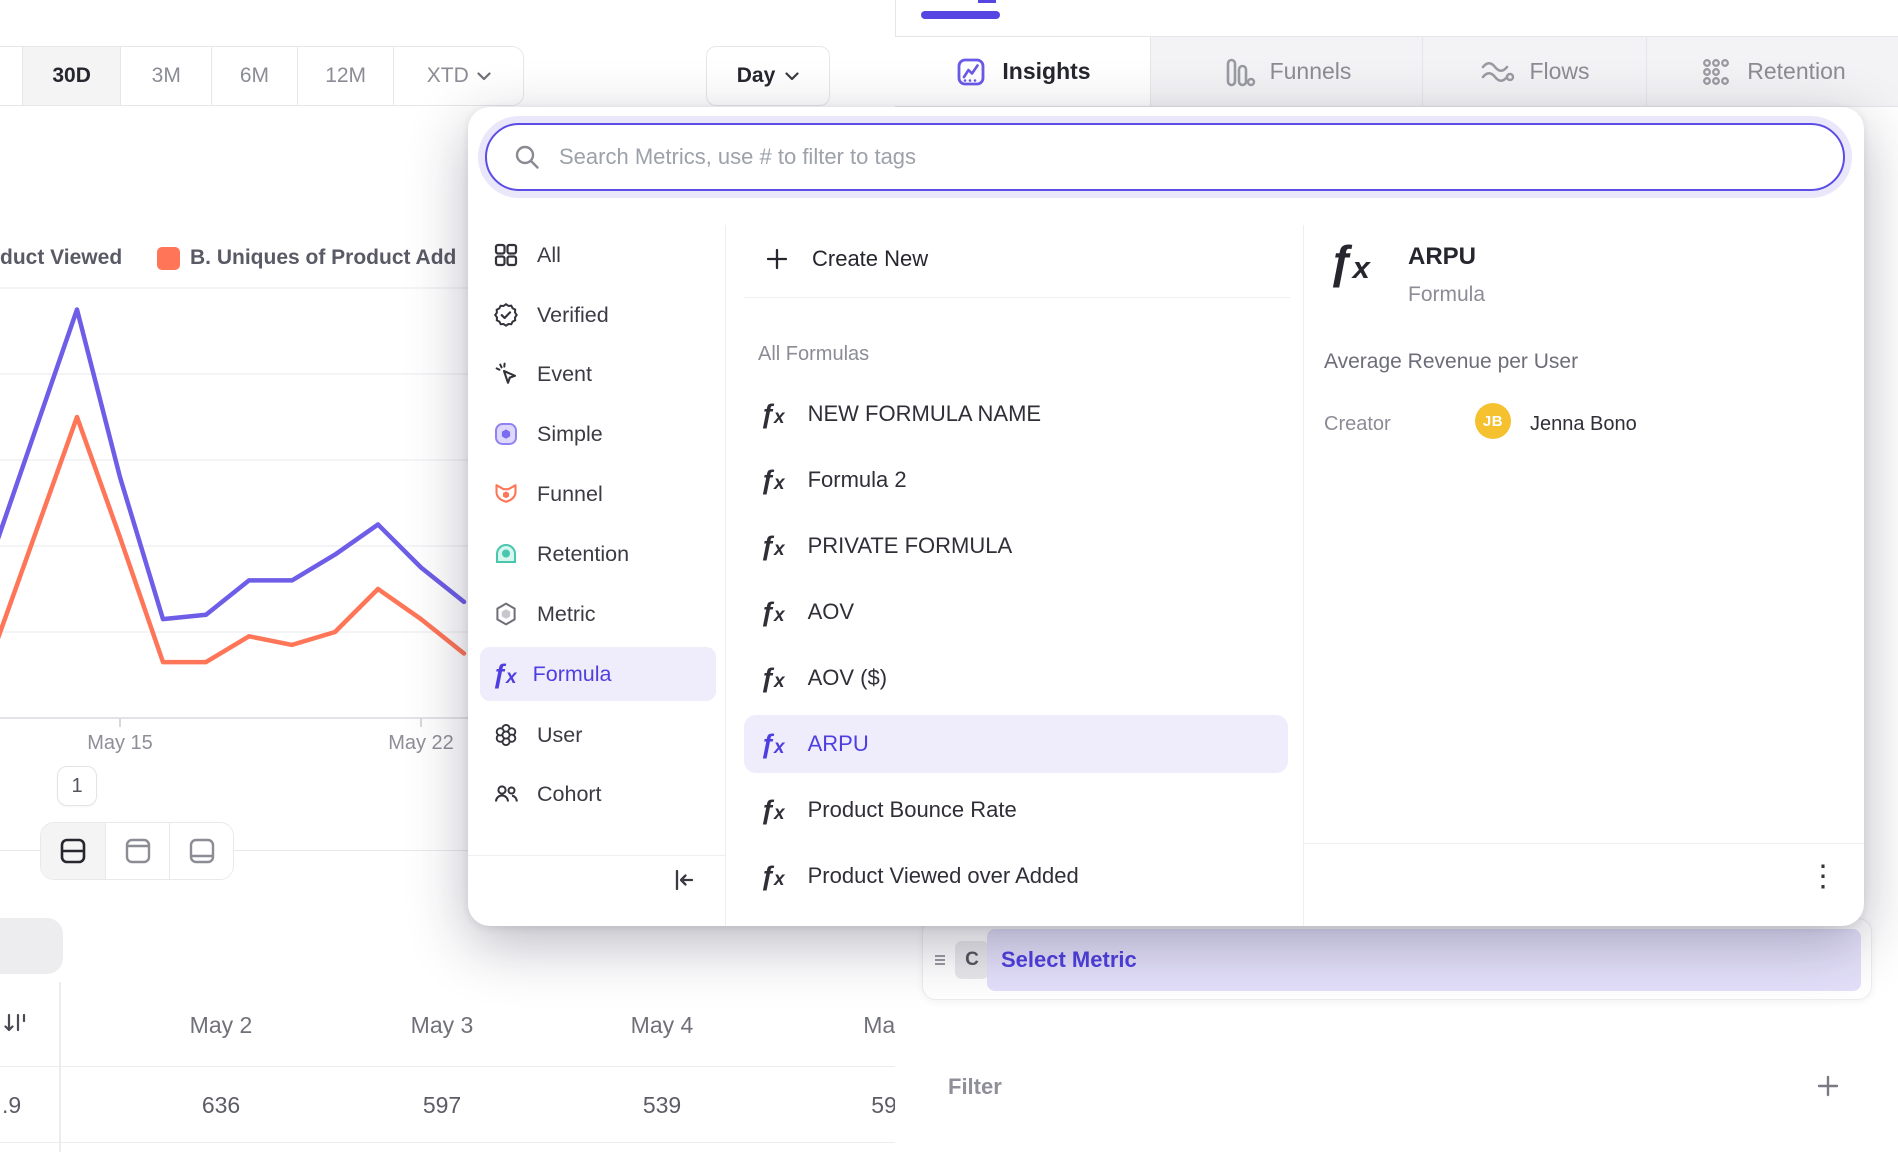 This screenshot has width=1898, height=1152. Describe the element at coordinates (598, 735) in the screenshot. I see `category-user: User` at that location.